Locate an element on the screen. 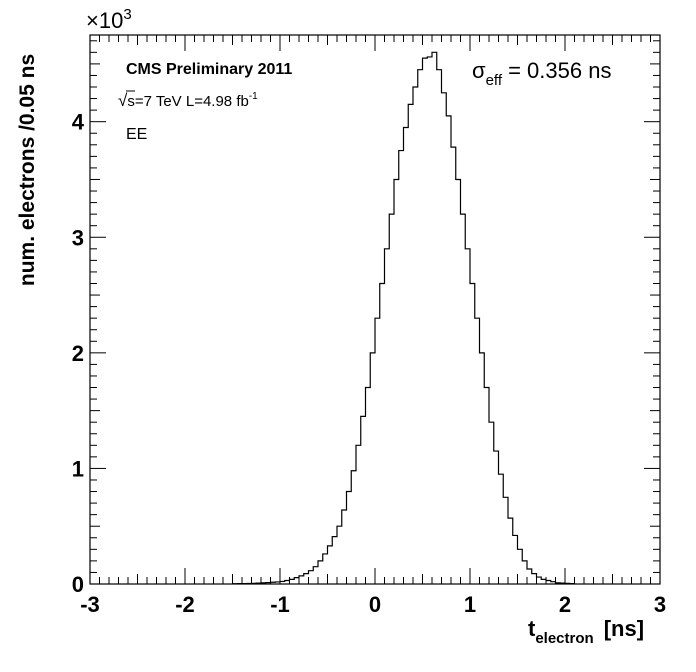  x-tick-label: 2 is located at coordinates (565, 604).